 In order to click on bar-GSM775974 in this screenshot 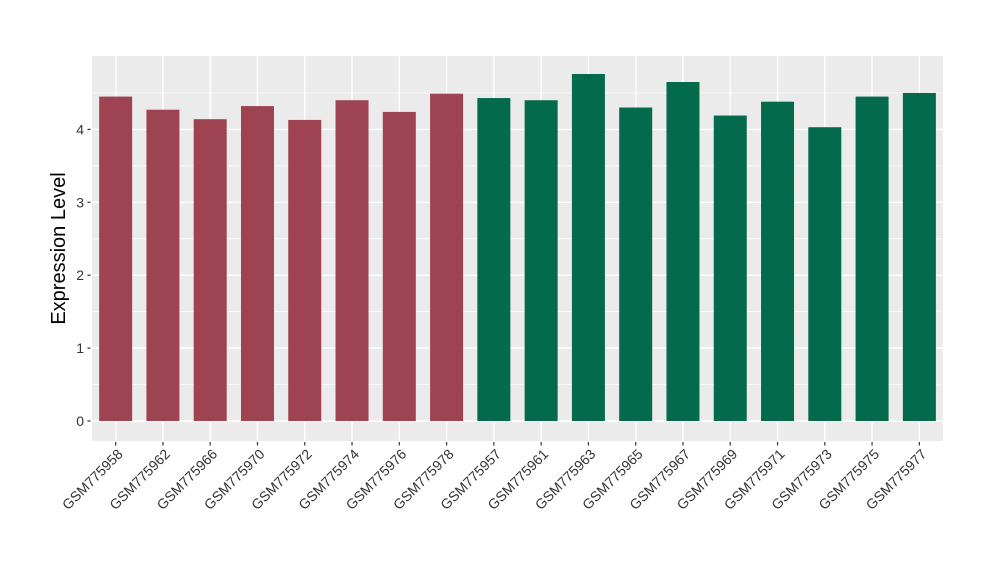, I will do `click(352, 261)`.